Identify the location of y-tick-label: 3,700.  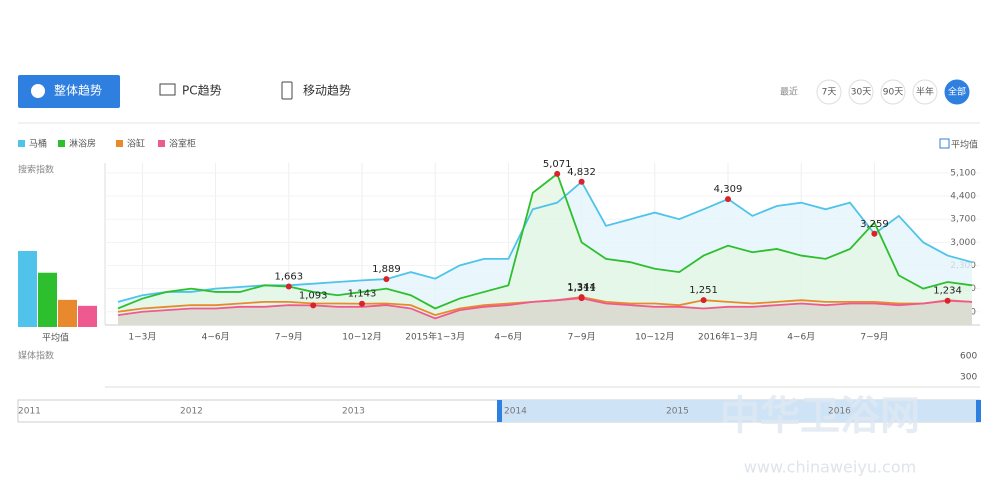
(963, 220).